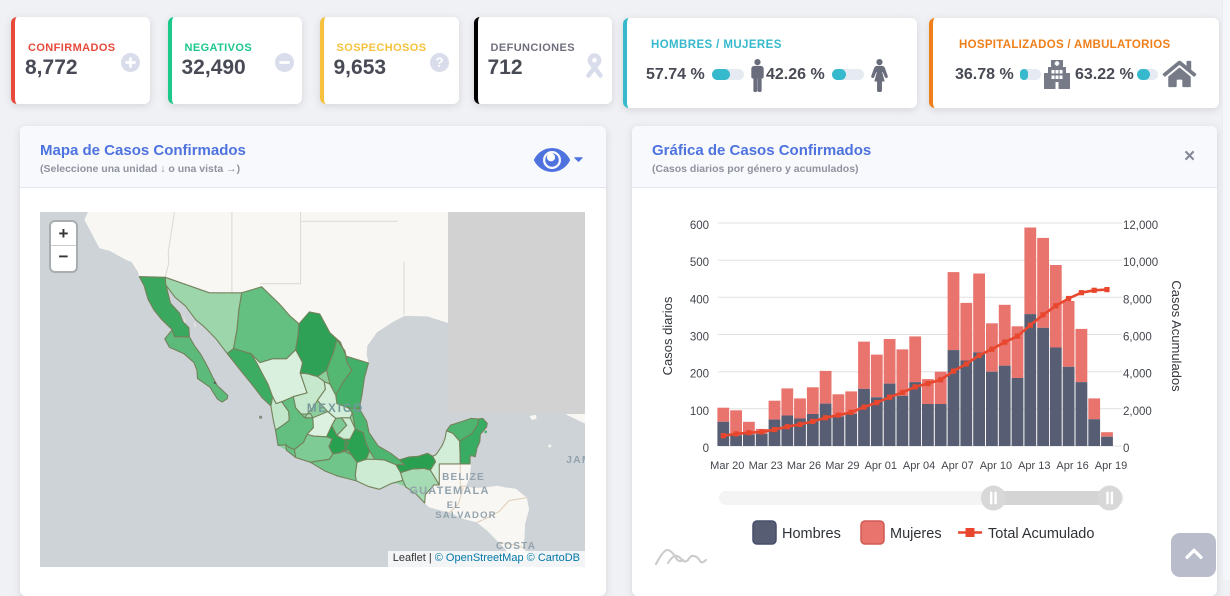 This screenshot has height=596, width=1230. I want to click on svg-text: Apr 10, so click(996, 466).